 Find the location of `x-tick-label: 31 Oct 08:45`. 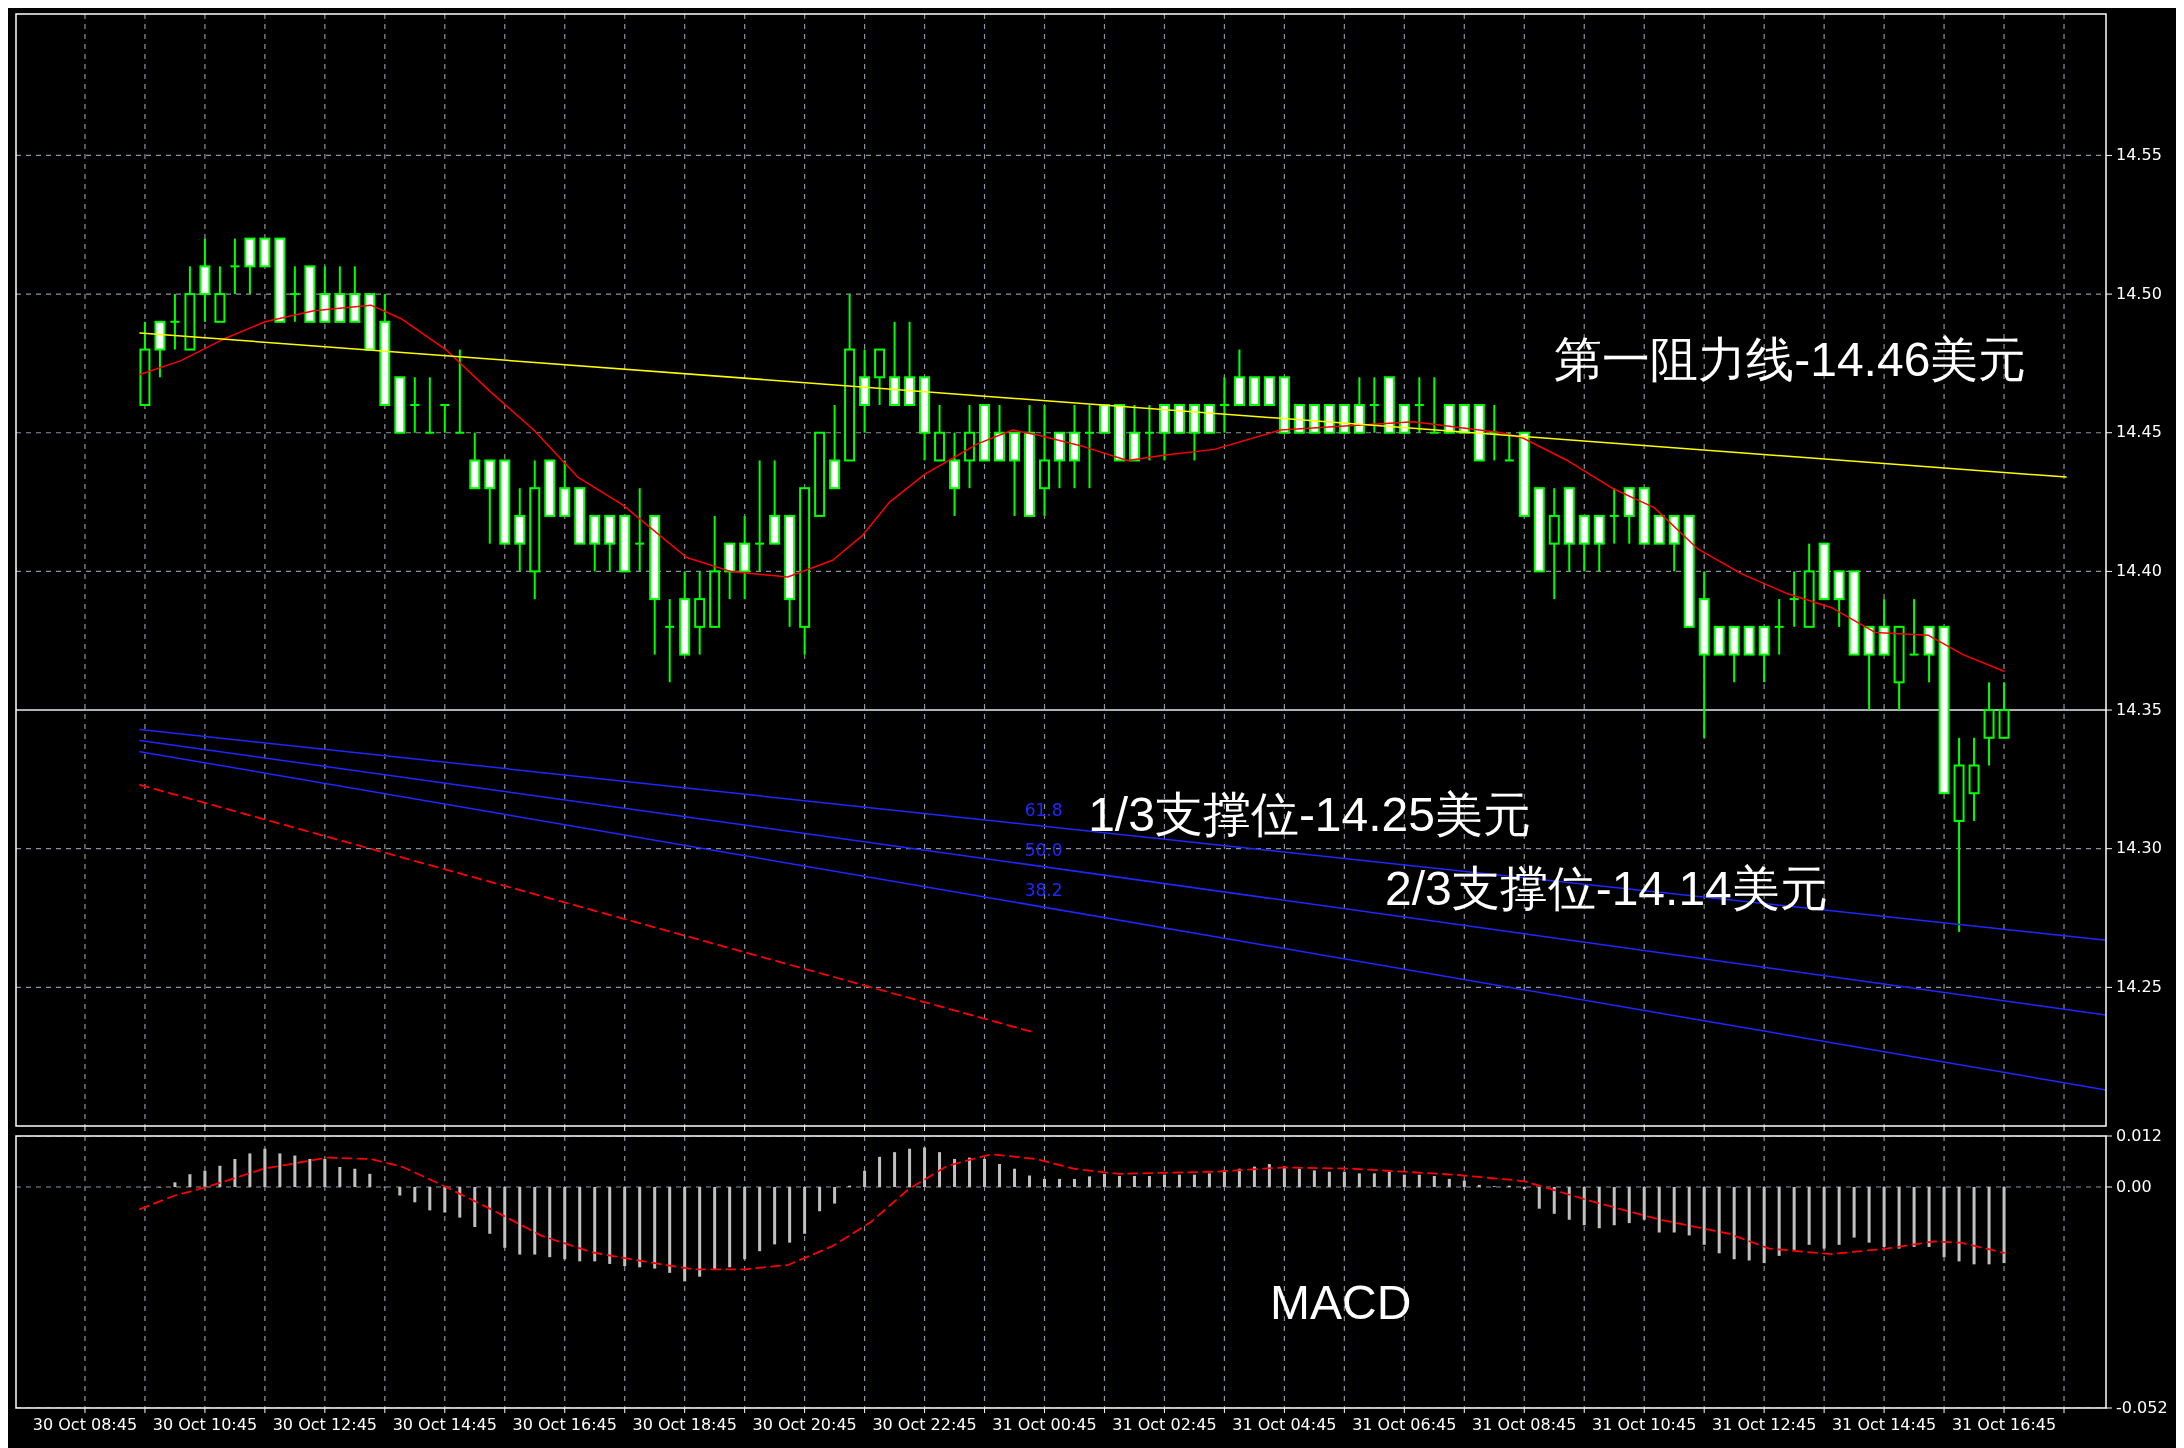

x-tick-label: 31 Oct 08:45 is located at coordinates (1524, 1424).